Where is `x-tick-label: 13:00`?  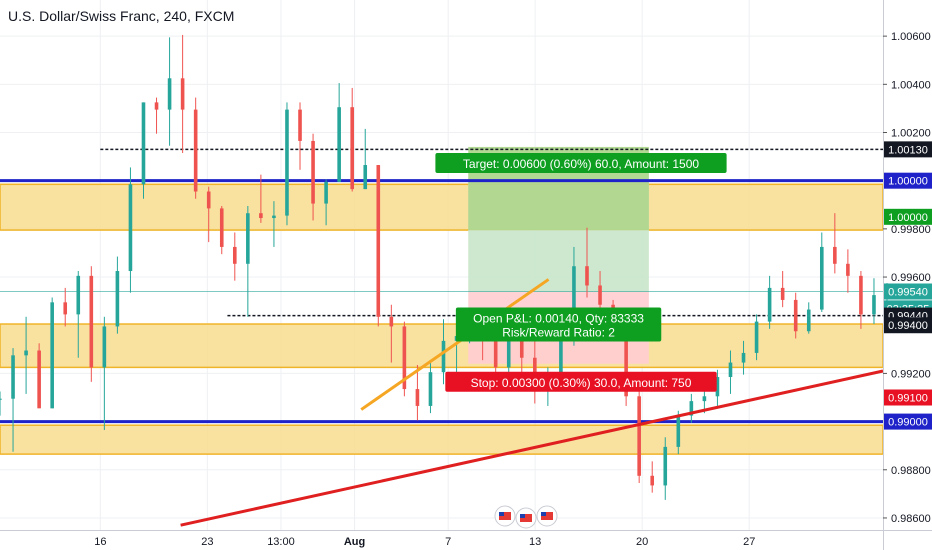
x-tick-label: 13:00 is located at coordinates (281, 542).